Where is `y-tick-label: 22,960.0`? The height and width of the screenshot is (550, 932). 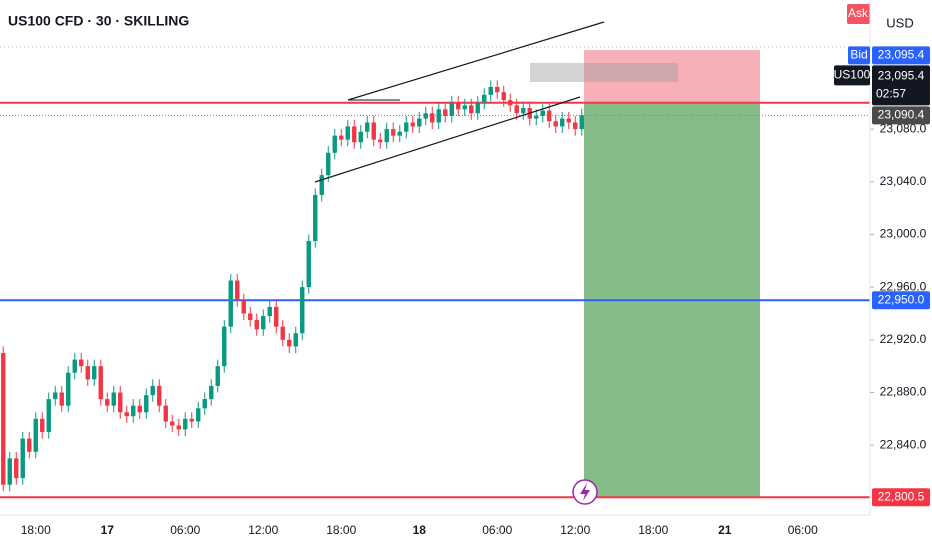 y-tick-label: 22,960.0 is located at coordinates (903, 286).